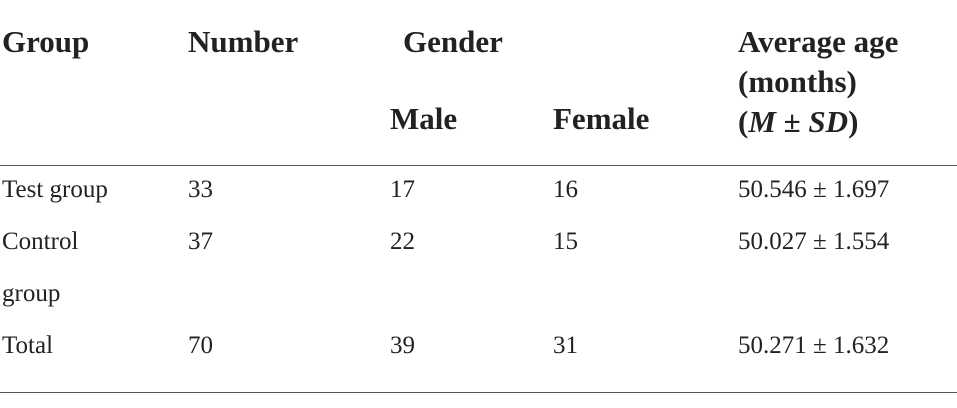  Describe the element at coordinates (814, 241) in the screenshot. I see `table-cell: 50.027 ± 1.554` at that location.